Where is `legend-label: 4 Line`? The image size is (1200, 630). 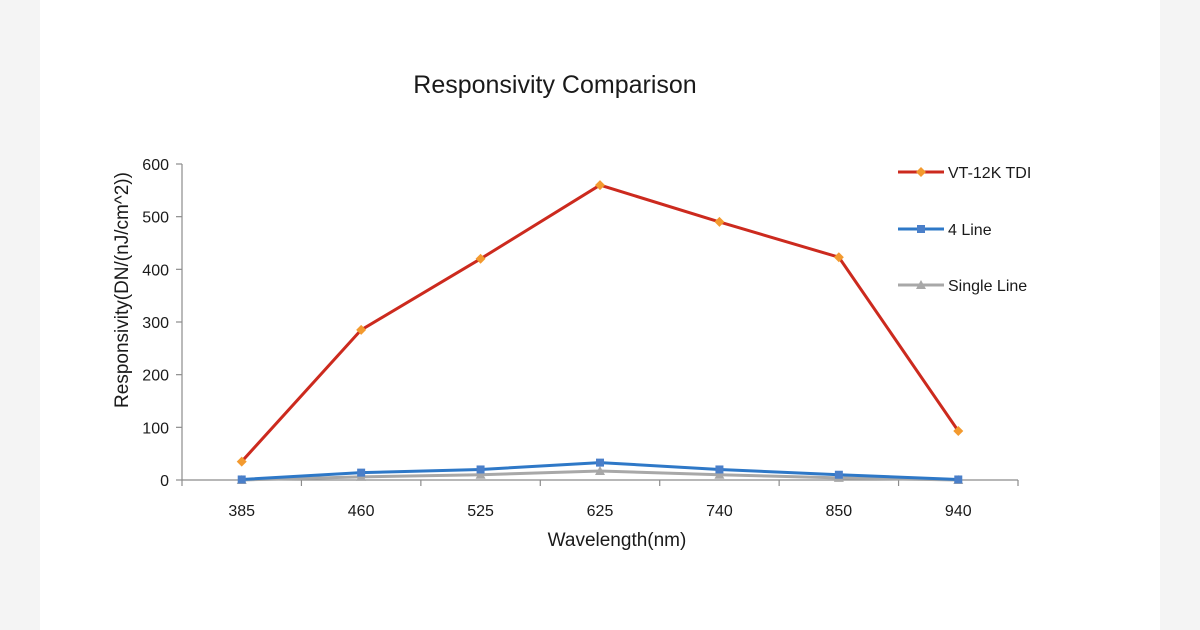 legend-label: 4 Line is located at coordinates (970, 230).